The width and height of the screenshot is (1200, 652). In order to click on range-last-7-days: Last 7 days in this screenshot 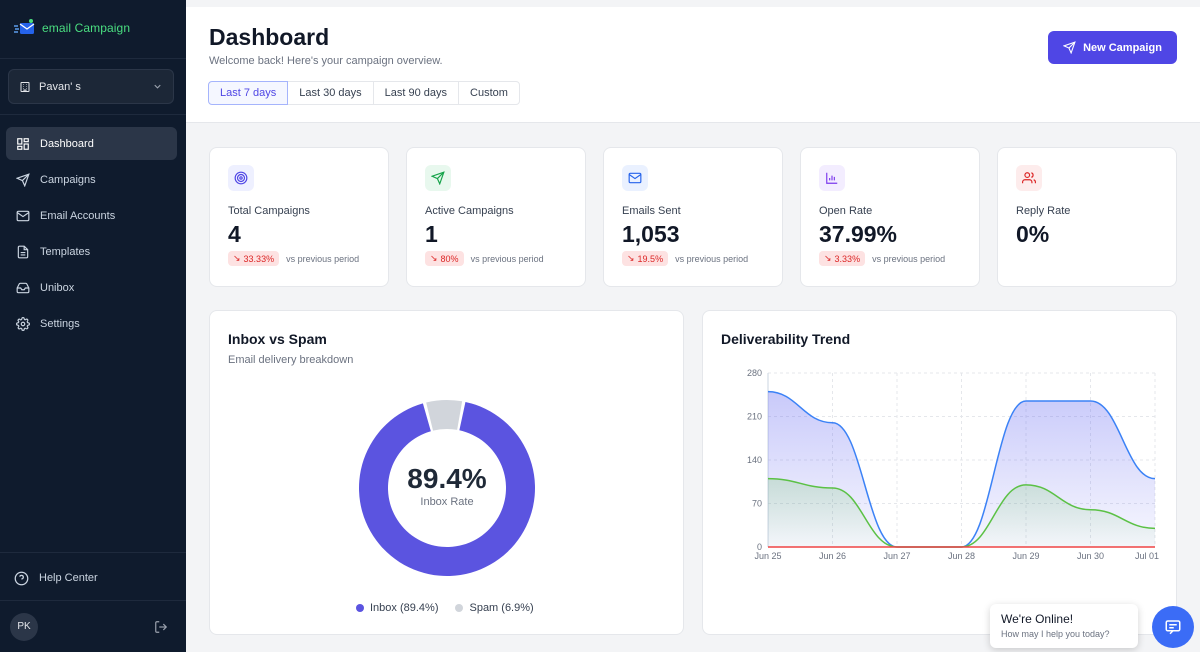, I will do `click(248, 93)`.